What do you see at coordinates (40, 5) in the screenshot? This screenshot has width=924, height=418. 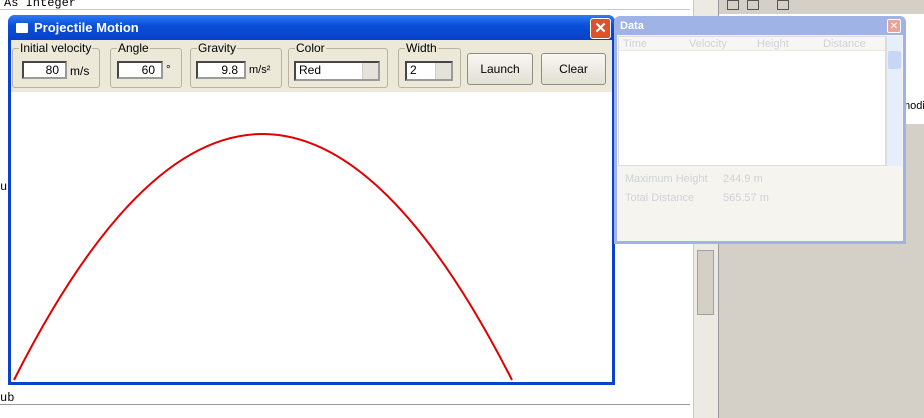 I see `code-line: As Integer` at bounding box center [40, 5].